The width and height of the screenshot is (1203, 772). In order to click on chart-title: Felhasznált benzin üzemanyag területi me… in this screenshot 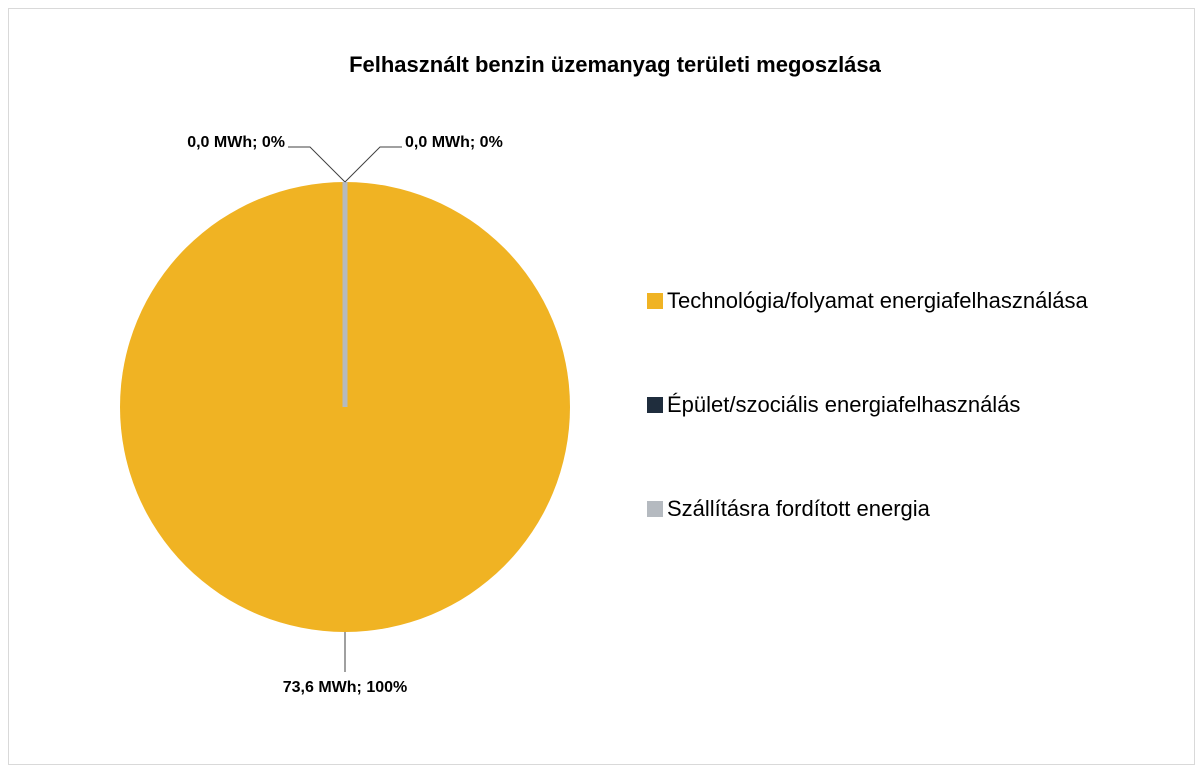, I will do `click(615, 64)`.